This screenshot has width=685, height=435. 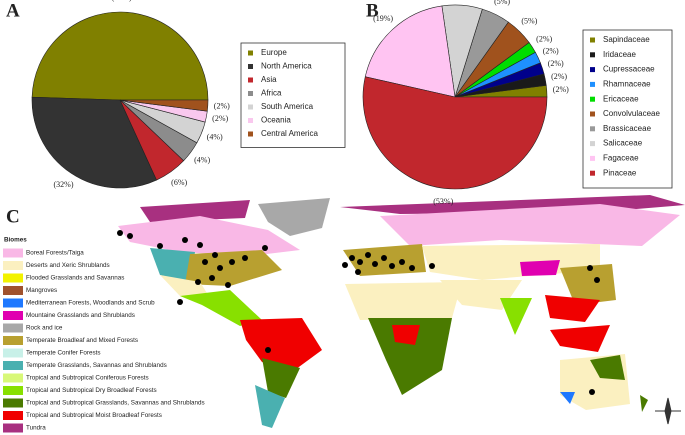 What do you see at coordinates (63, 353) in the screenshot?
I see `legend-label: Temperate Conifer Forests` at bounding box center [63, 353].